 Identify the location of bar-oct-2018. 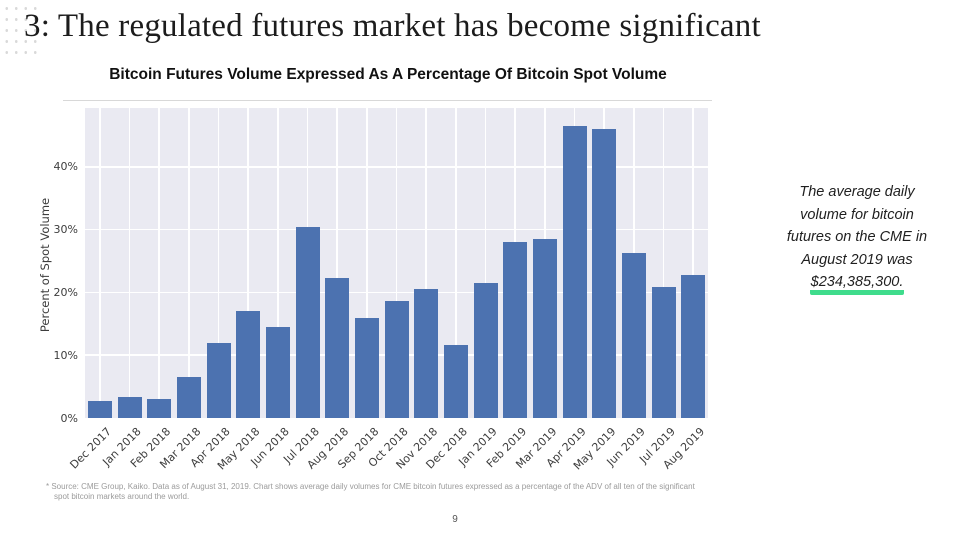
(396, 359).